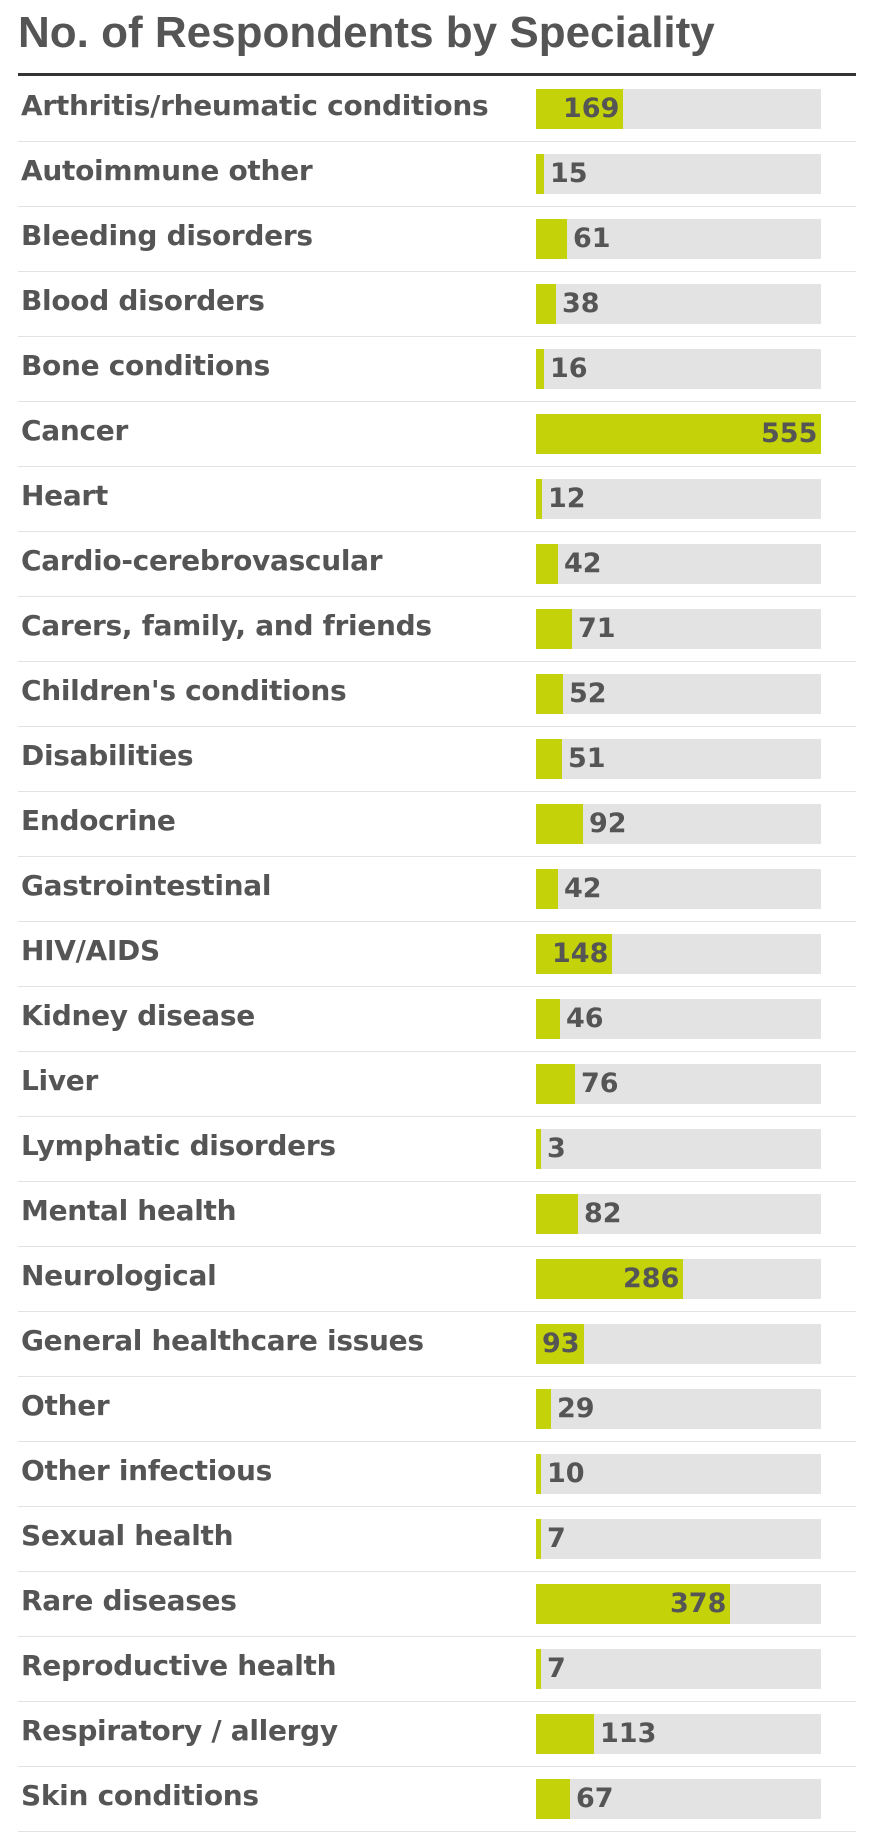 The height and width of the screenshot is (1832, 872). I want to click on value-label: 12, so click(567, 498).